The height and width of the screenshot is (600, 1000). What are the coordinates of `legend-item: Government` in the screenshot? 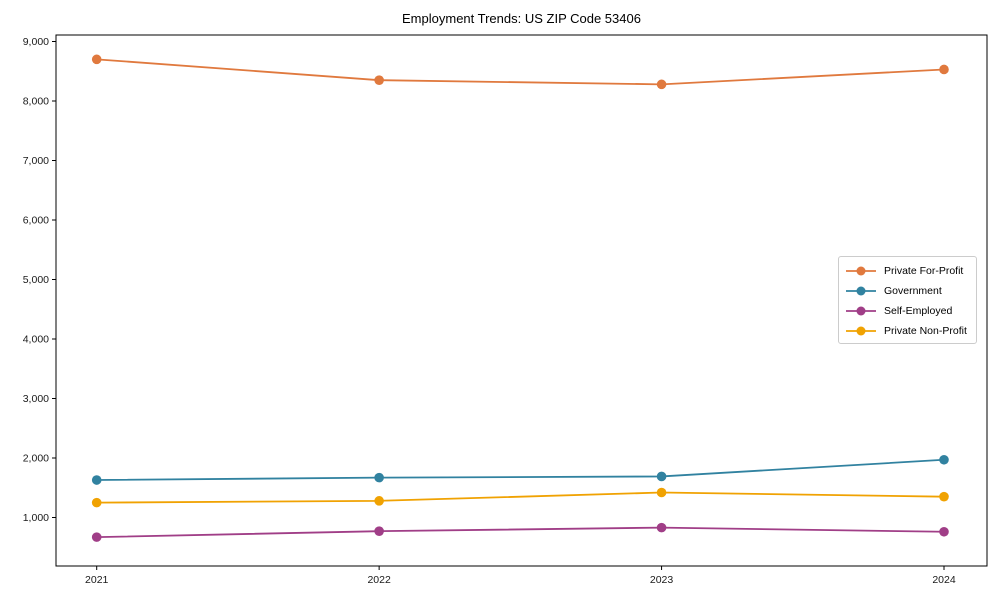 It's located at (911, 291).